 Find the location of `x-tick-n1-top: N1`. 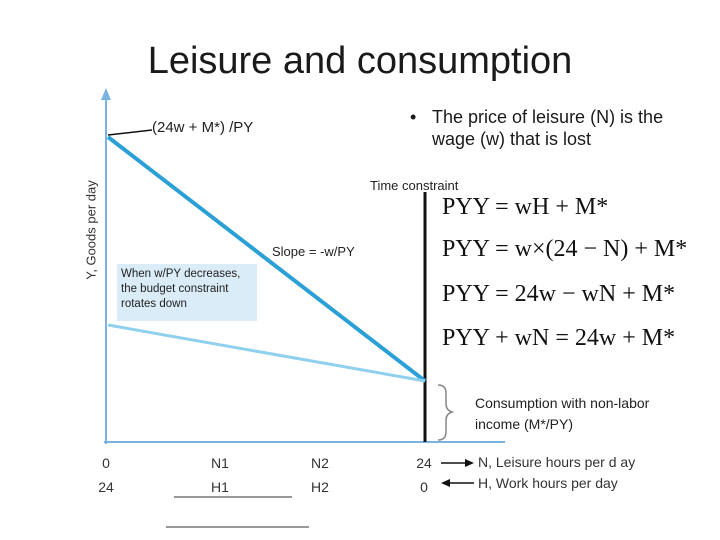

x-tick-n1-top: N1 is located at coordinates (220, 463).